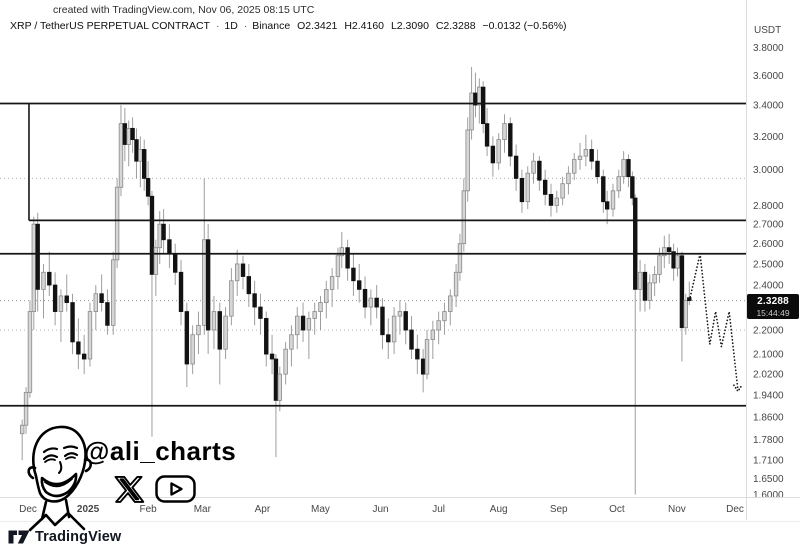  I want to click on svg-text: May, so click(320, 509).